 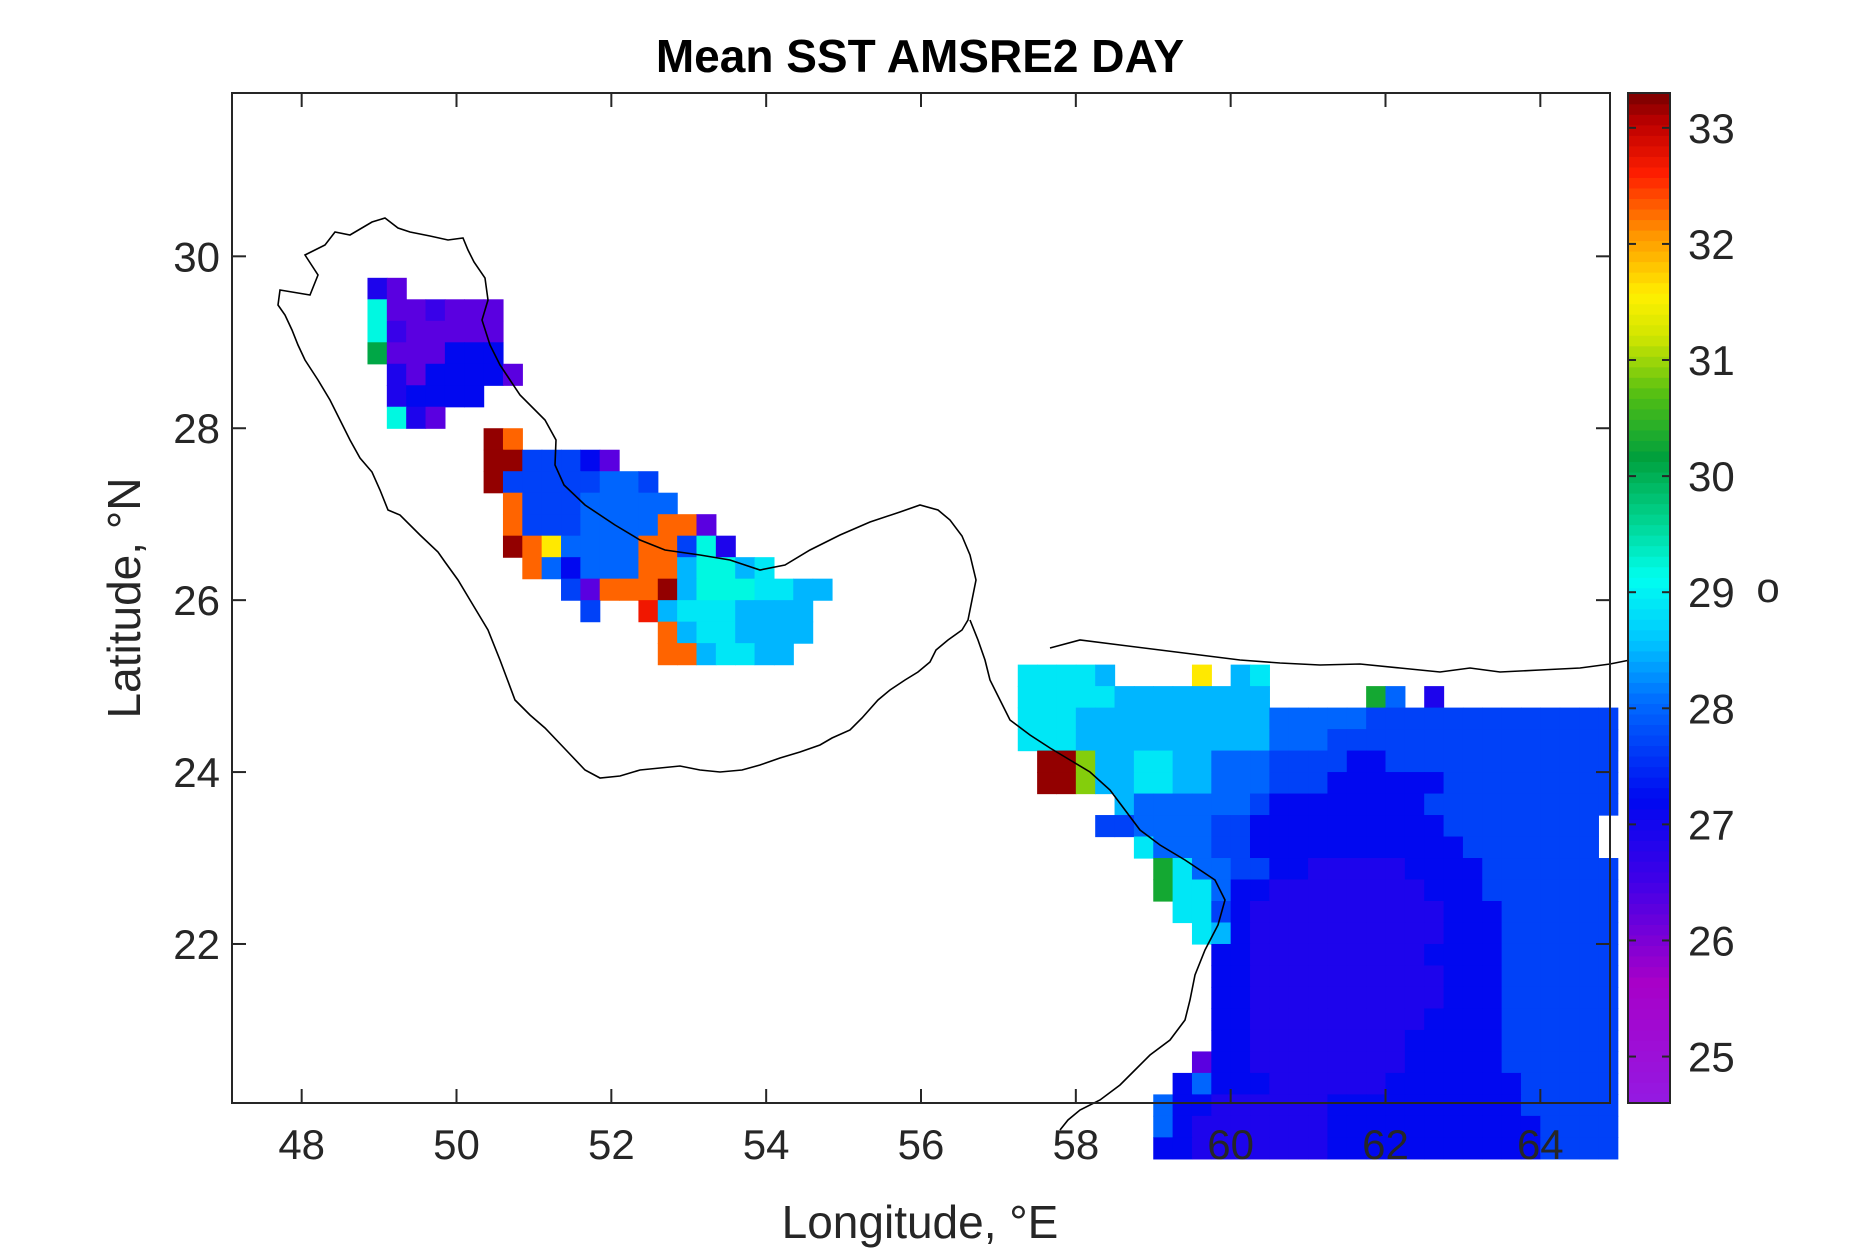 I want to click on x-tick-label: 58, so click(x=1075, y=1144).